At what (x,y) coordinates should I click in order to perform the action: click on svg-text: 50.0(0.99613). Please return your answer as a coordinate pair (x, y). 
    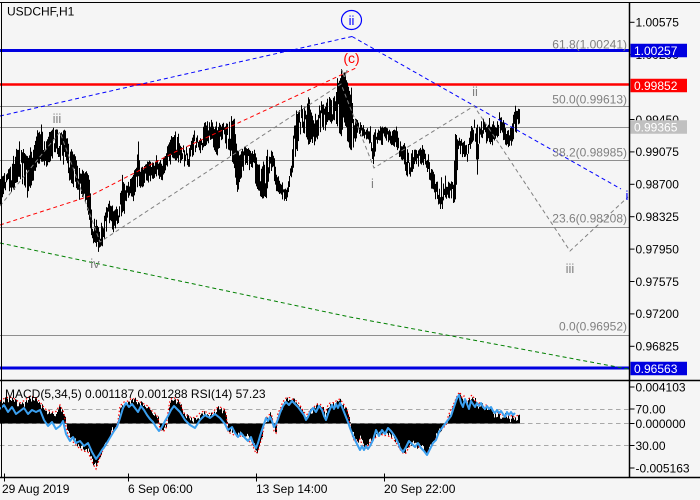
    Looking at the image, I should click on (589, 100).